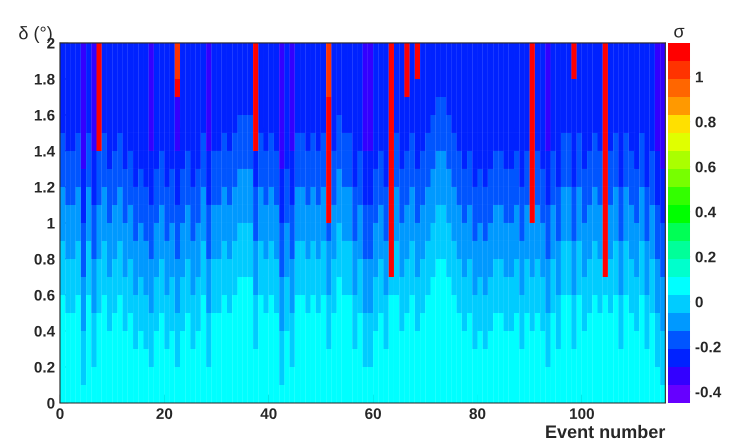 This screenshot has height=443, width=736. What do you see at coordinates (606, 431) in the screenshot?
I see `x-axis-title: Event number` at bounding box center [606, 431].